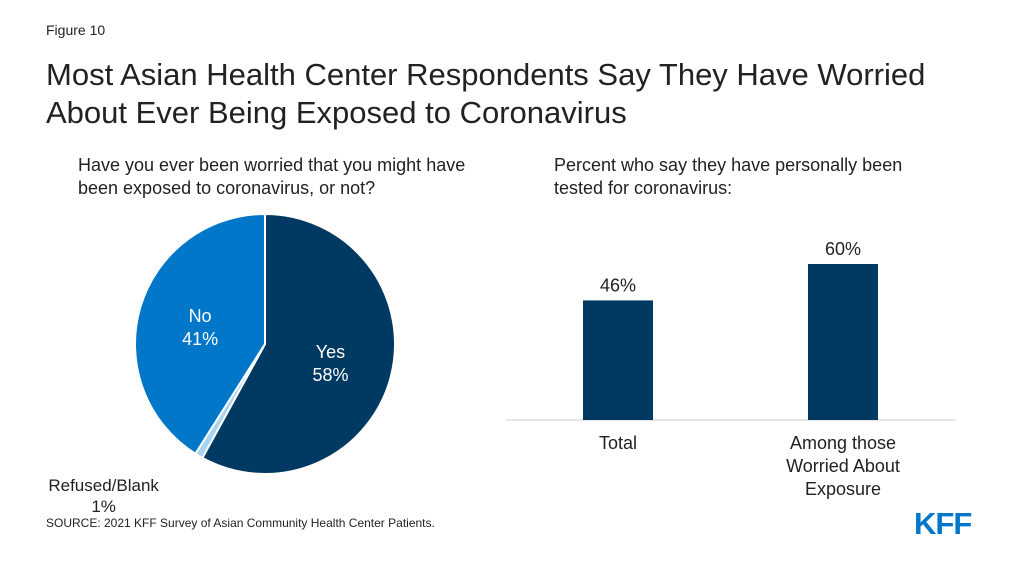  I want to click on category-label-1-line-0: Among those, so click(843, 443).